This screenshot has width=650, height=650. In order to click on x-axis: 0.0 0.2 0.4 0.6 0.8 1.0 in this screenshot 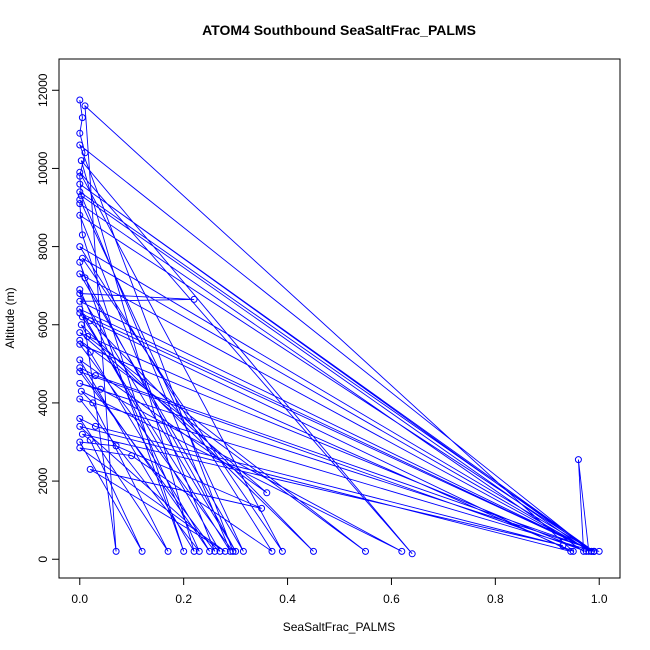, I will do `click(339, 591)`.